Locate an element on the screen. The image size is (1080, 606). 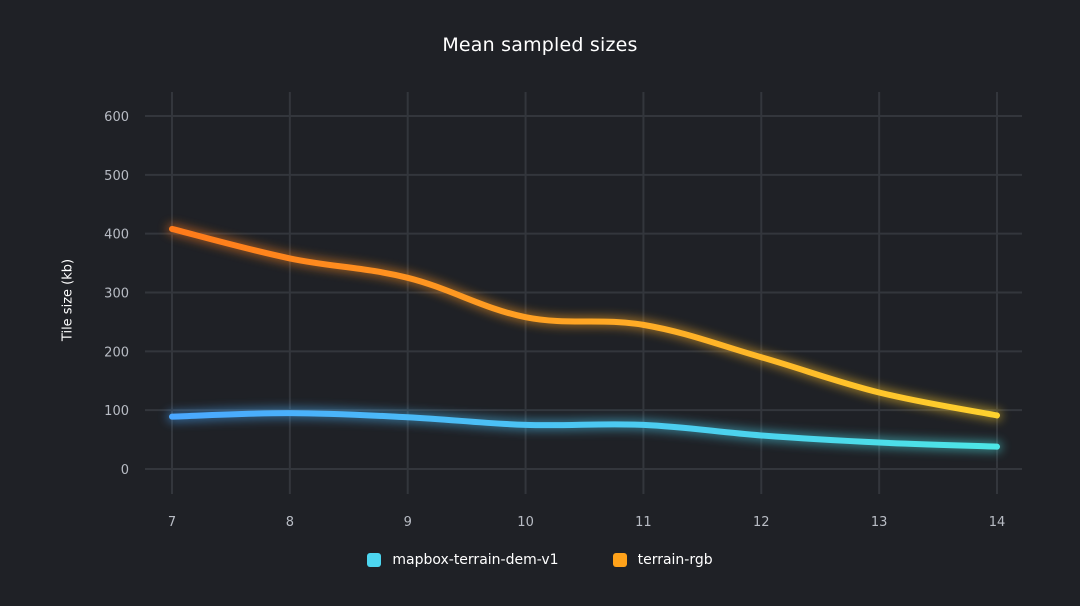
y-tick-label-300: 300 is located at coordinates (116, 294).